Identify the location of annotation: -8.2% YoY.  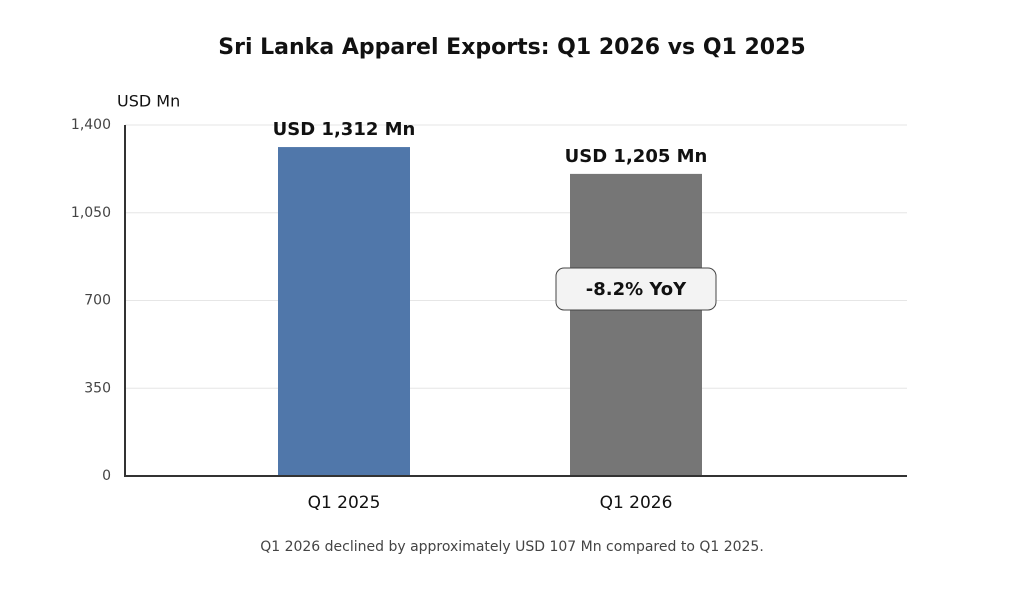
(636, 289).